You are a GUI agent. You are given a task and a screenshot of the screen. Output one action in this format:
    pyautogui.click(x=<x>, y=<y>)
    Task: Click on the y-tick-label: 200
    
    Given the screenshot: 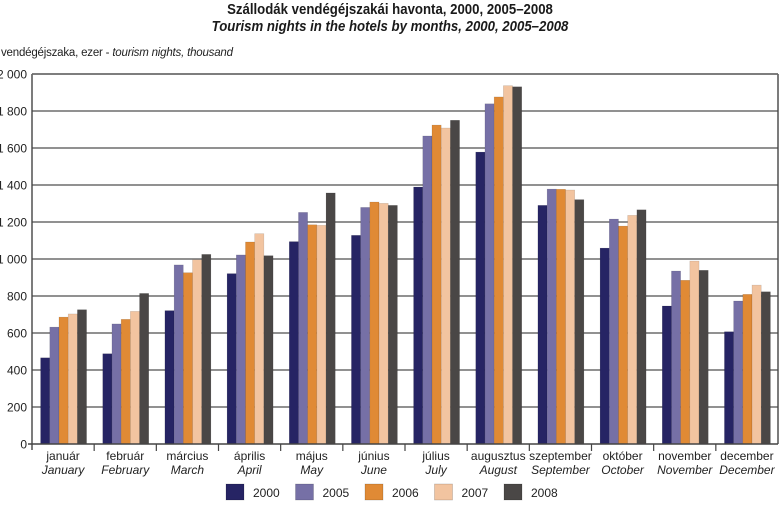 What is the action you would take?
    pyautogui.click(x=17, y=408)
    